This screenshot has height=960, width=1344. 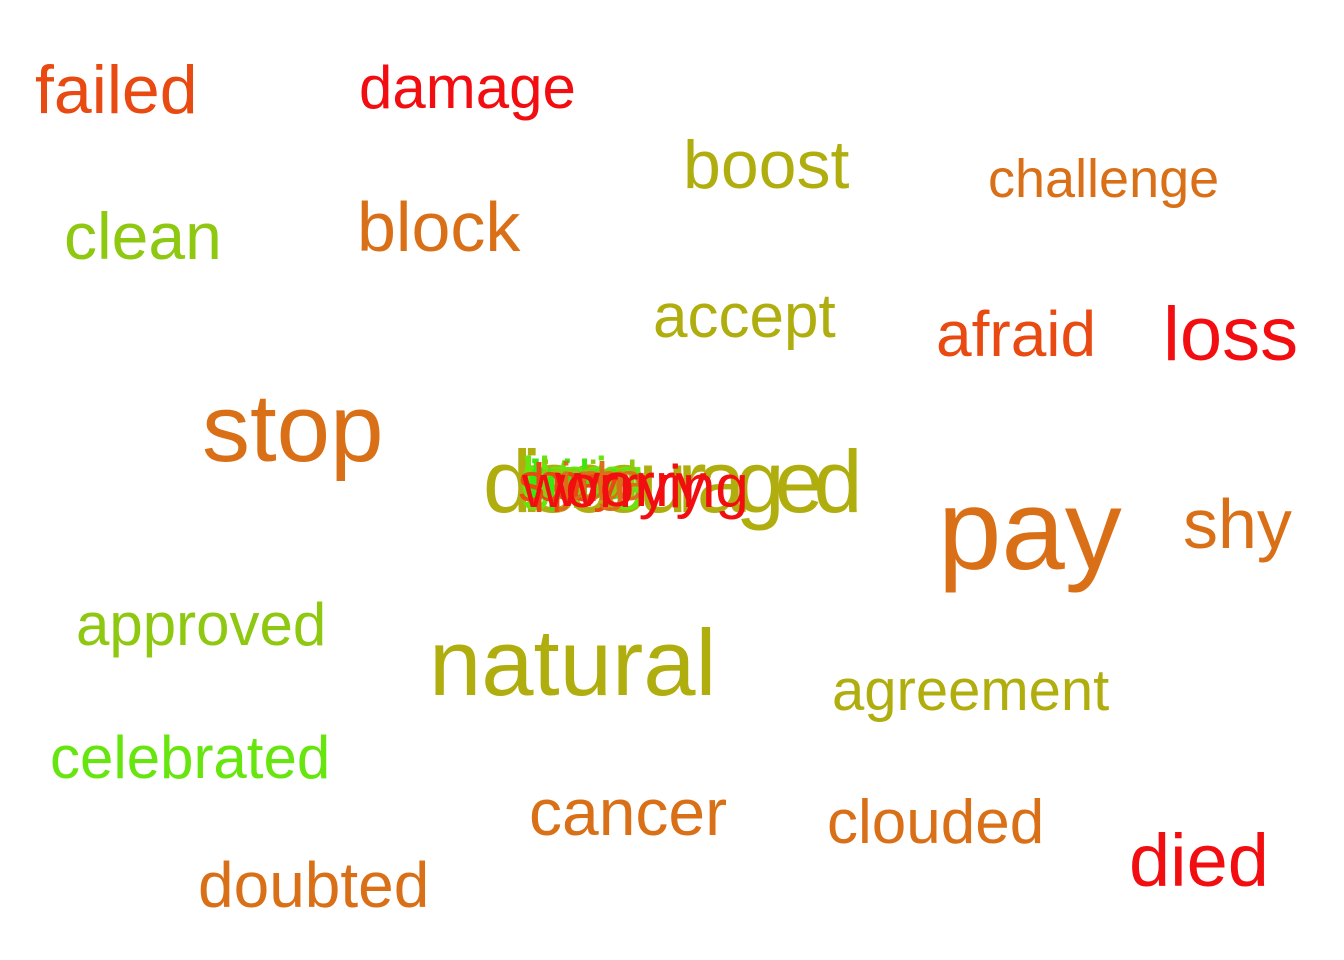 I want to click on overlap-glyph: inspired, so click(x=589, y=480).